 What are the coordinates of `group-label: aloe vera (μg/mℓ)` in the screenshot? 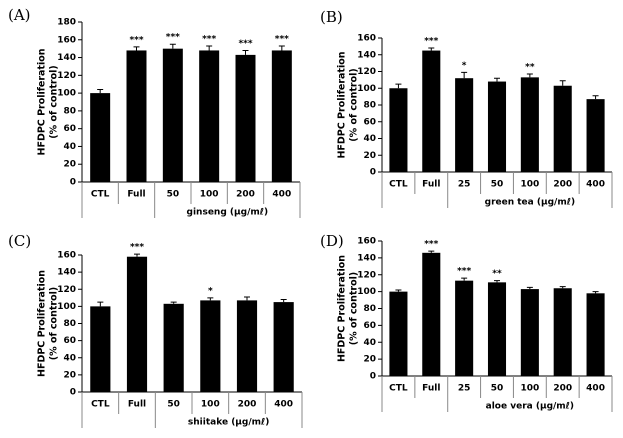 It's located at (530, 407).